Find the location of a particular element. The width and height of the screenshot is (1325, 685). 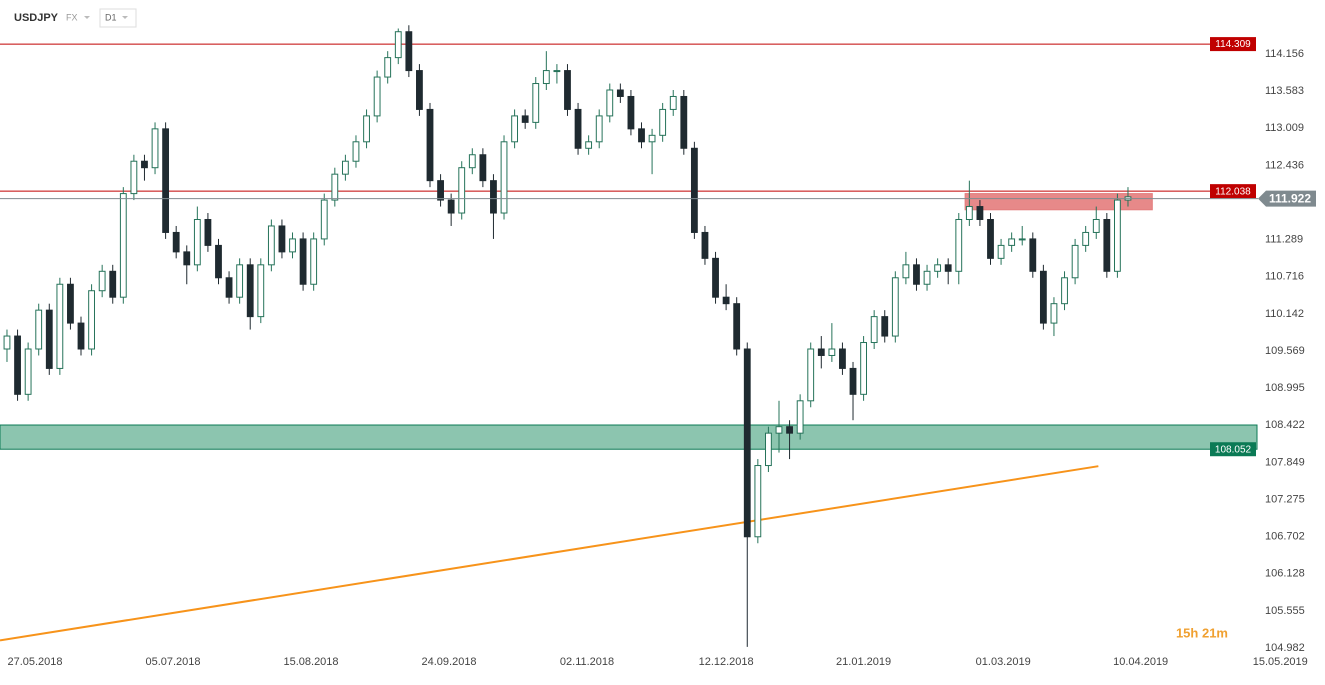

y-tick-label: 113.009 is located at coordinates (1284, 128).